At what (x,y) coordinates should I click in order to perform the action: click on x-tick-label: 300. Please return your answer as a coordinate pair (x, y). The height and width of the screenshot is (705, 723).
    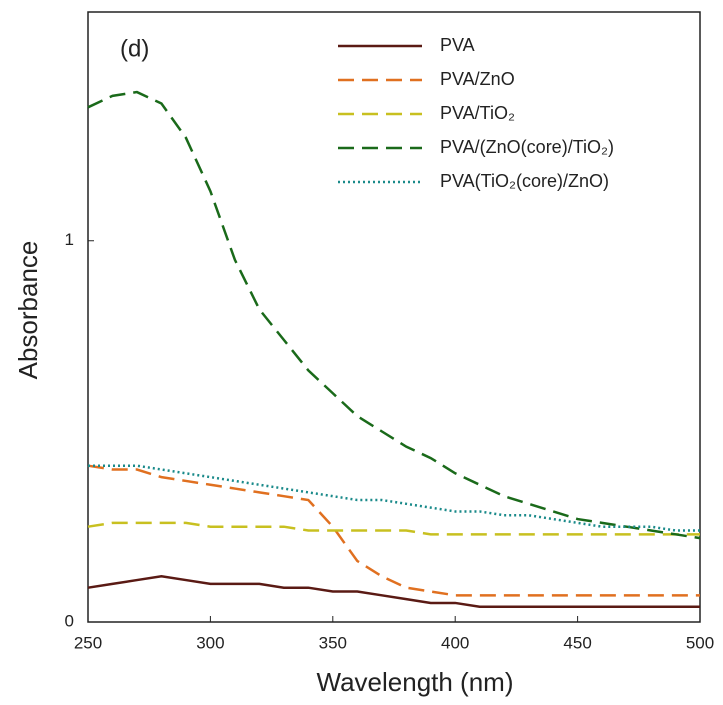
    Looking at the image, I should click on (210, 642).